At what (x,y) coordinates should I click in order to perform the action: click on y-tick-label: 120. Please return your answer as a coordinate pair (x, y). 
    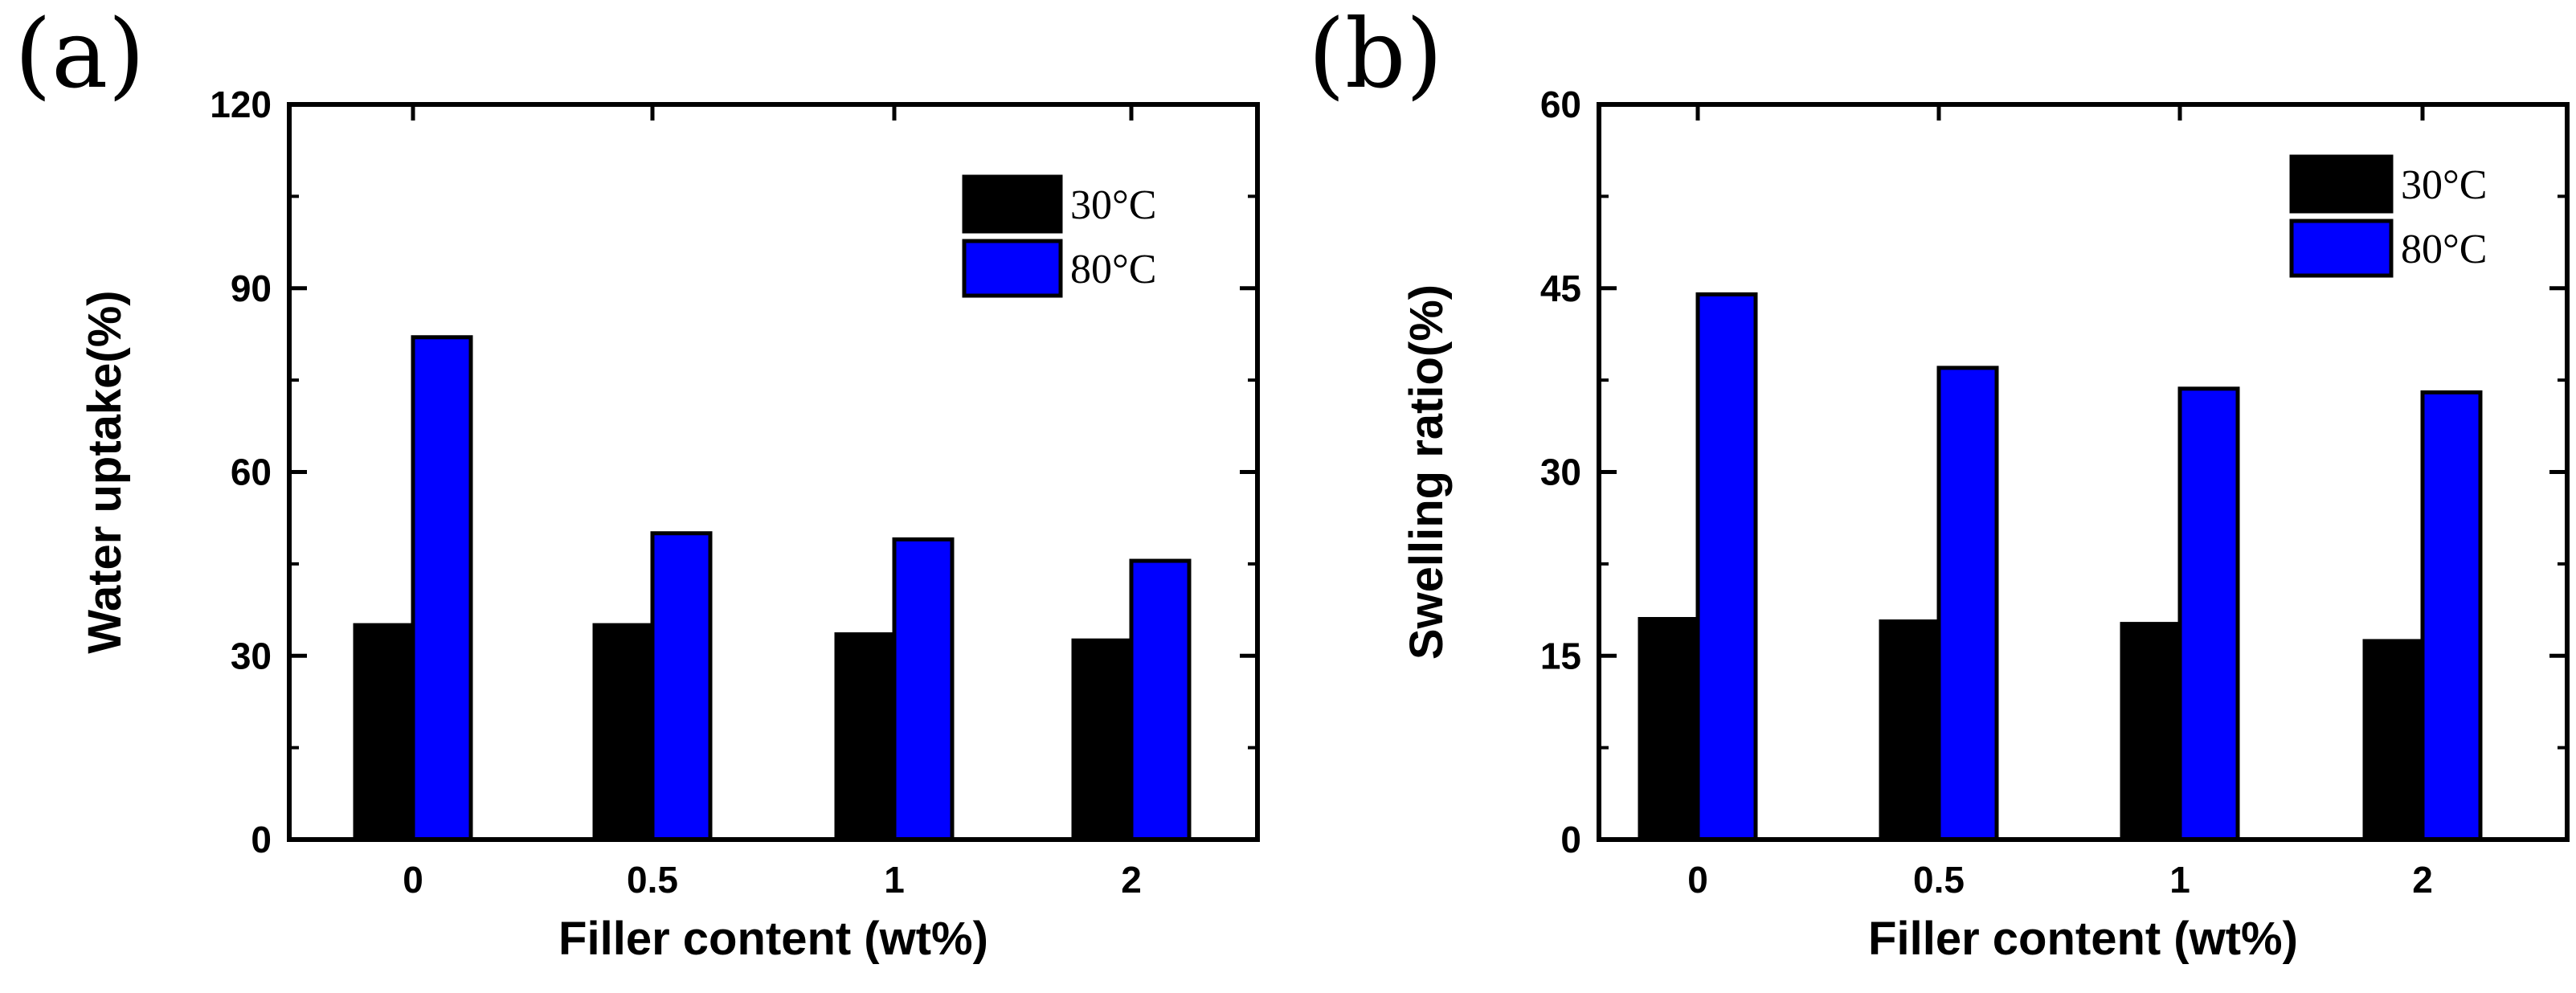
    Looking at the image, I should click on (241, 104).